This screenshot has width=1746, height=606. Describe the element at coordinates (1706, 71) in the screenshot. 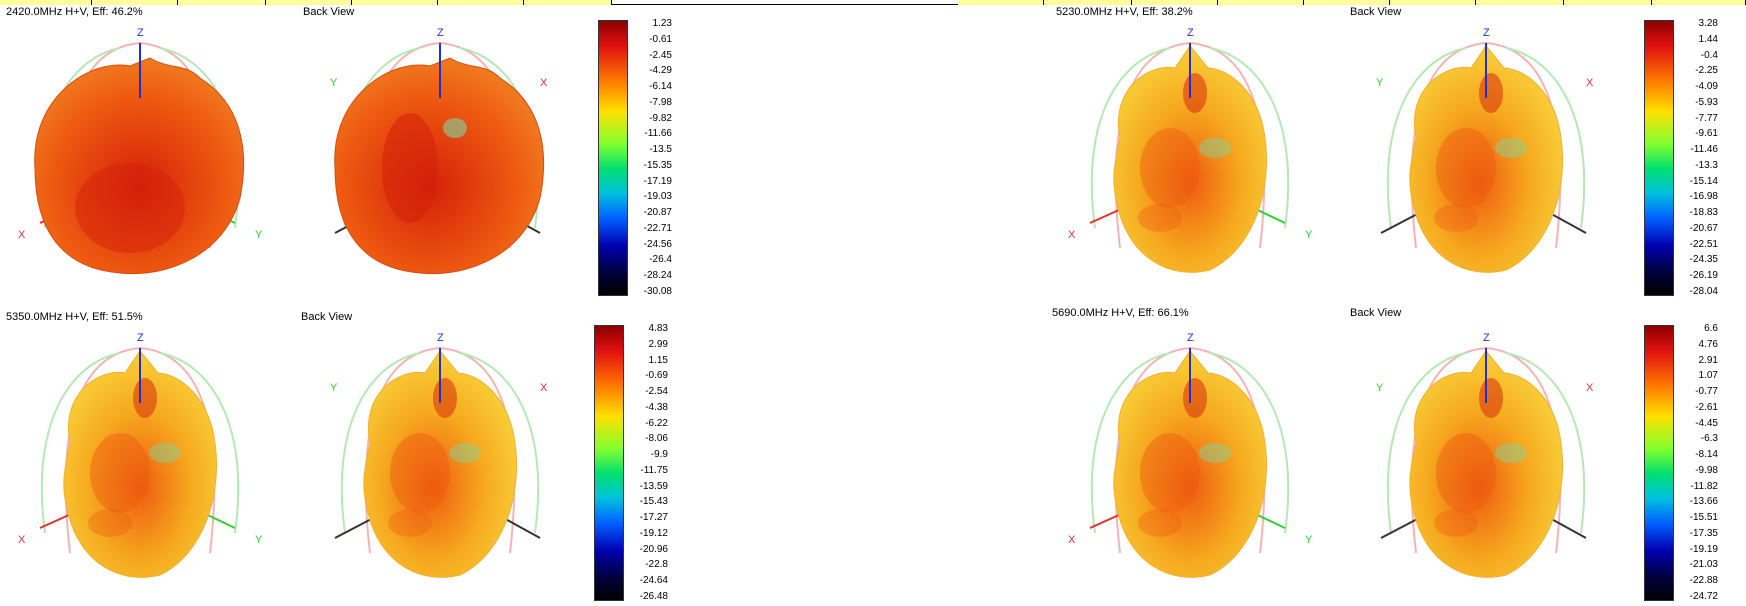

I see `scale-tick-label: -2.25` at that location.